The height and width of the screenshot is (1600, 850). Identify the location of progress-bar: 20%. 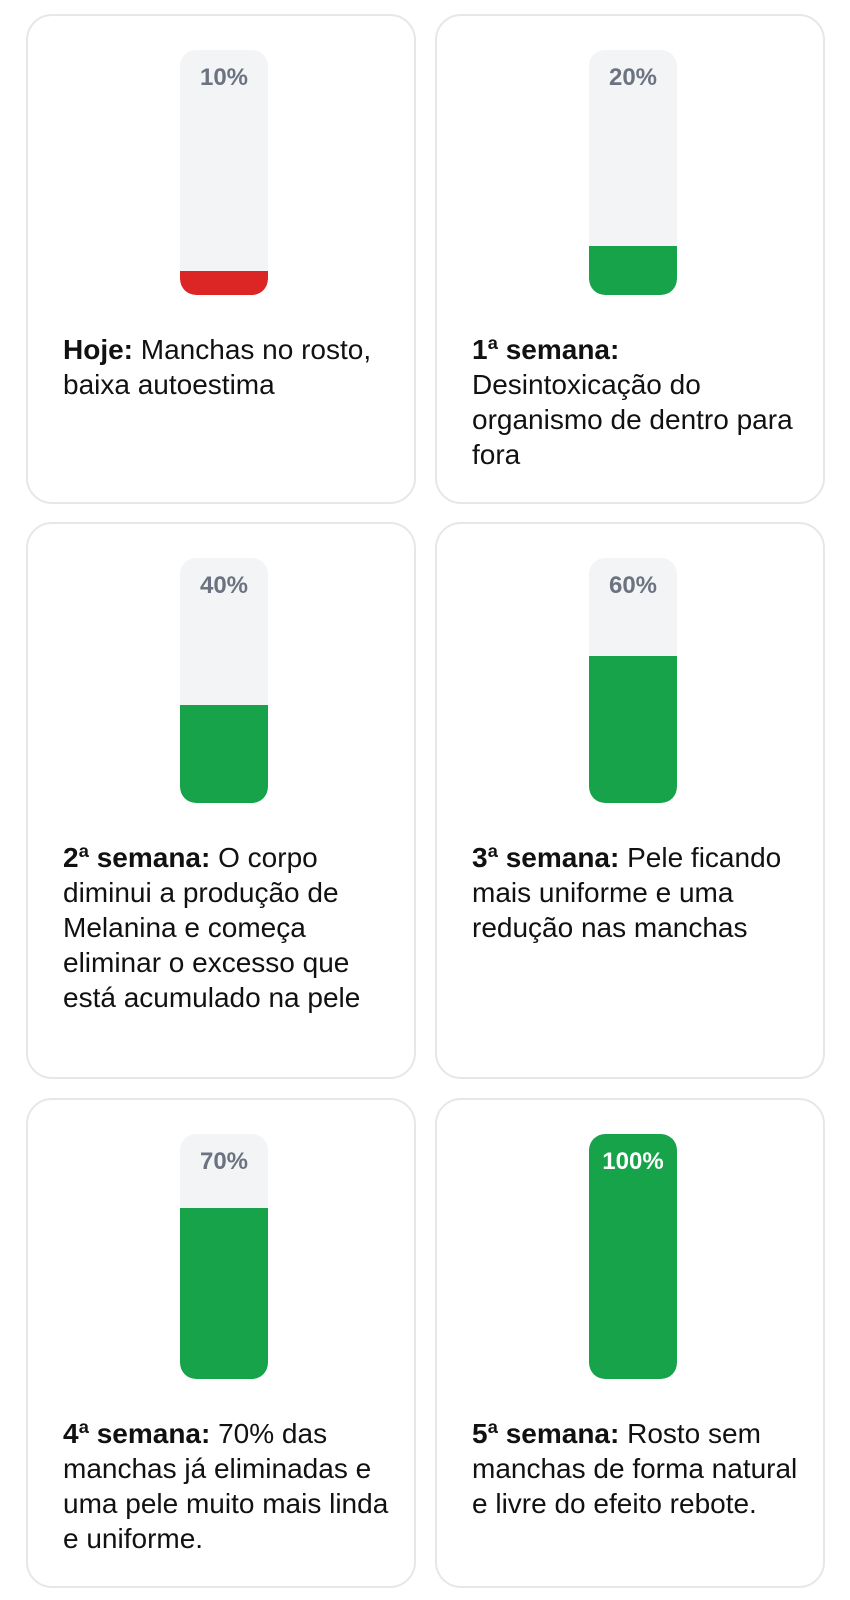
(633, 172).